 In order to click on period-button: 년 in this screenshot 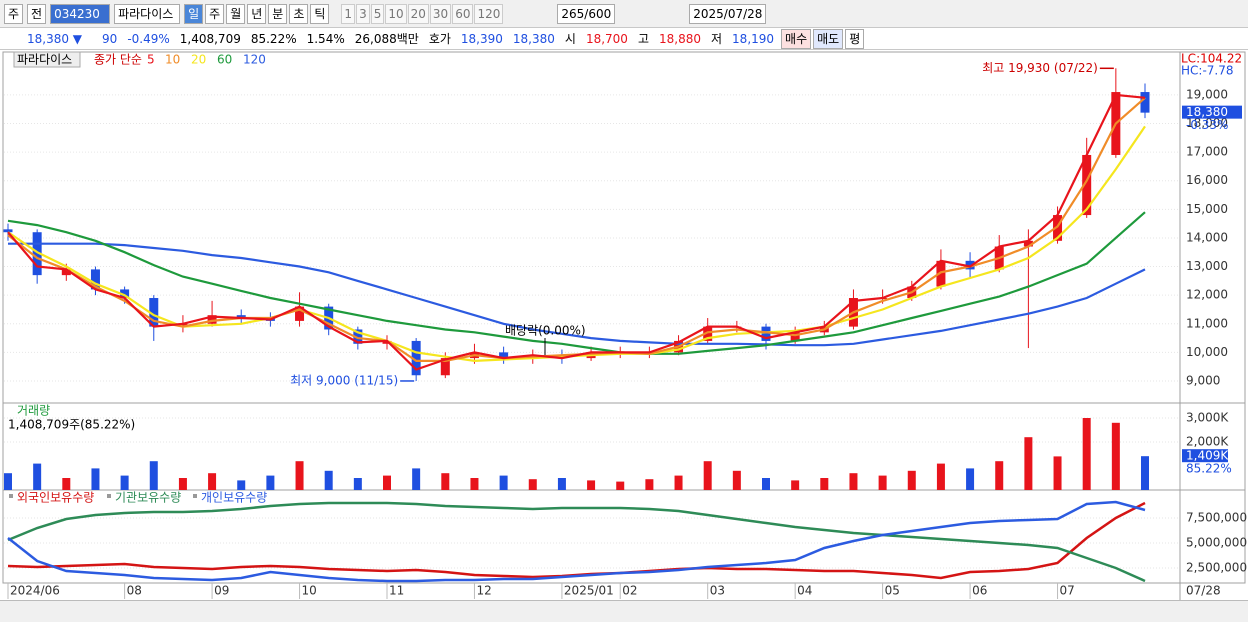, I will do `click(257, 13)`.